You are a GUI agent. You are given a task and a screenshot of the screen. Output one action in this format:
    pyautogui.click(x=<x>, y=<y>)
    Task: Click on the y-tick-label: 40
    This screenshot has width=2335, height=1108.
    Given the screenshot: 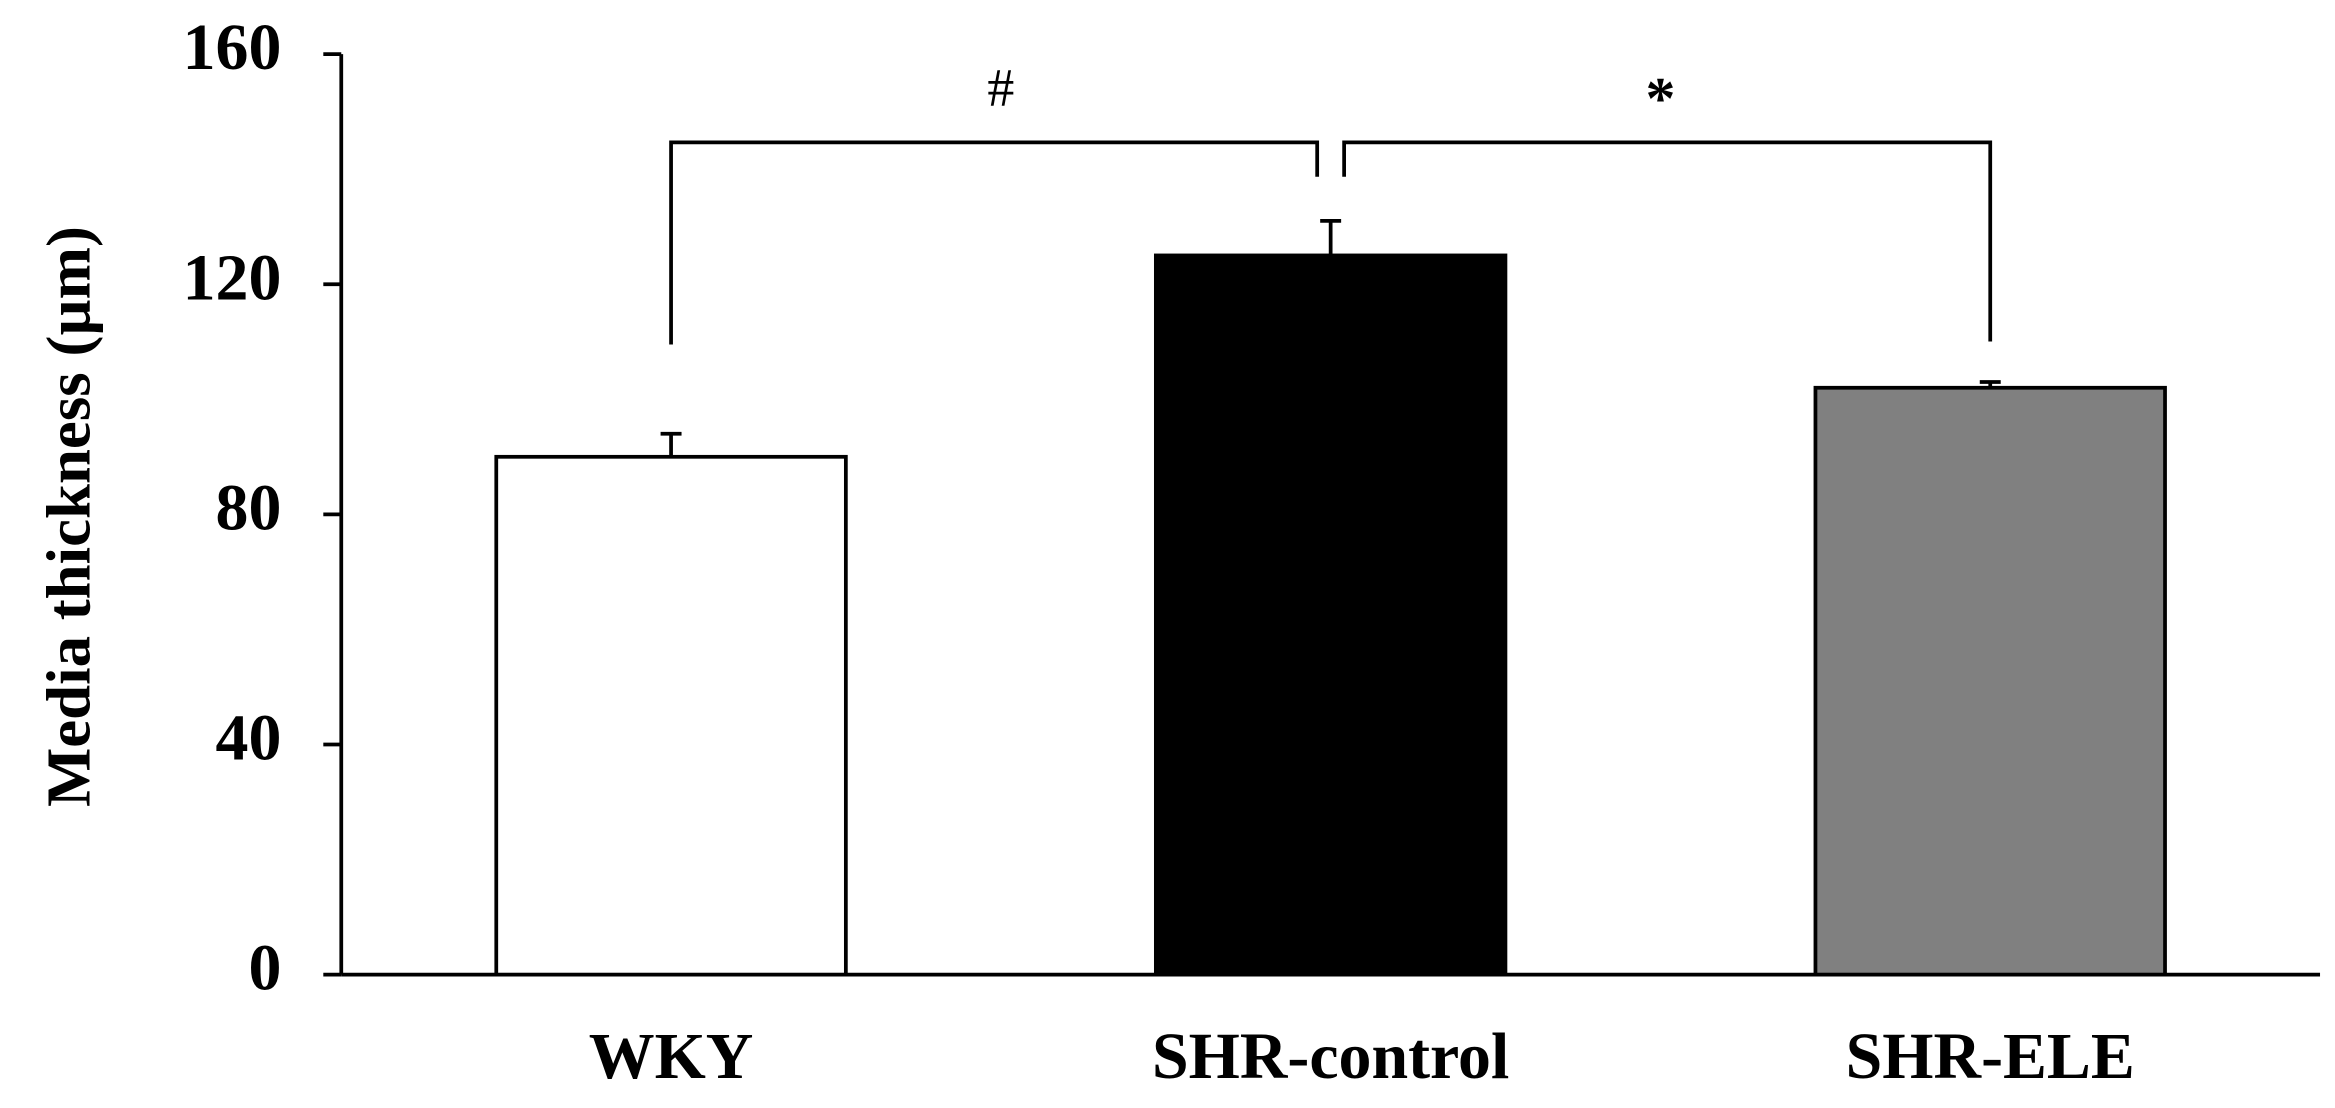 What is the action you would take?
    pyautogui.click(x=249, y=738)
    